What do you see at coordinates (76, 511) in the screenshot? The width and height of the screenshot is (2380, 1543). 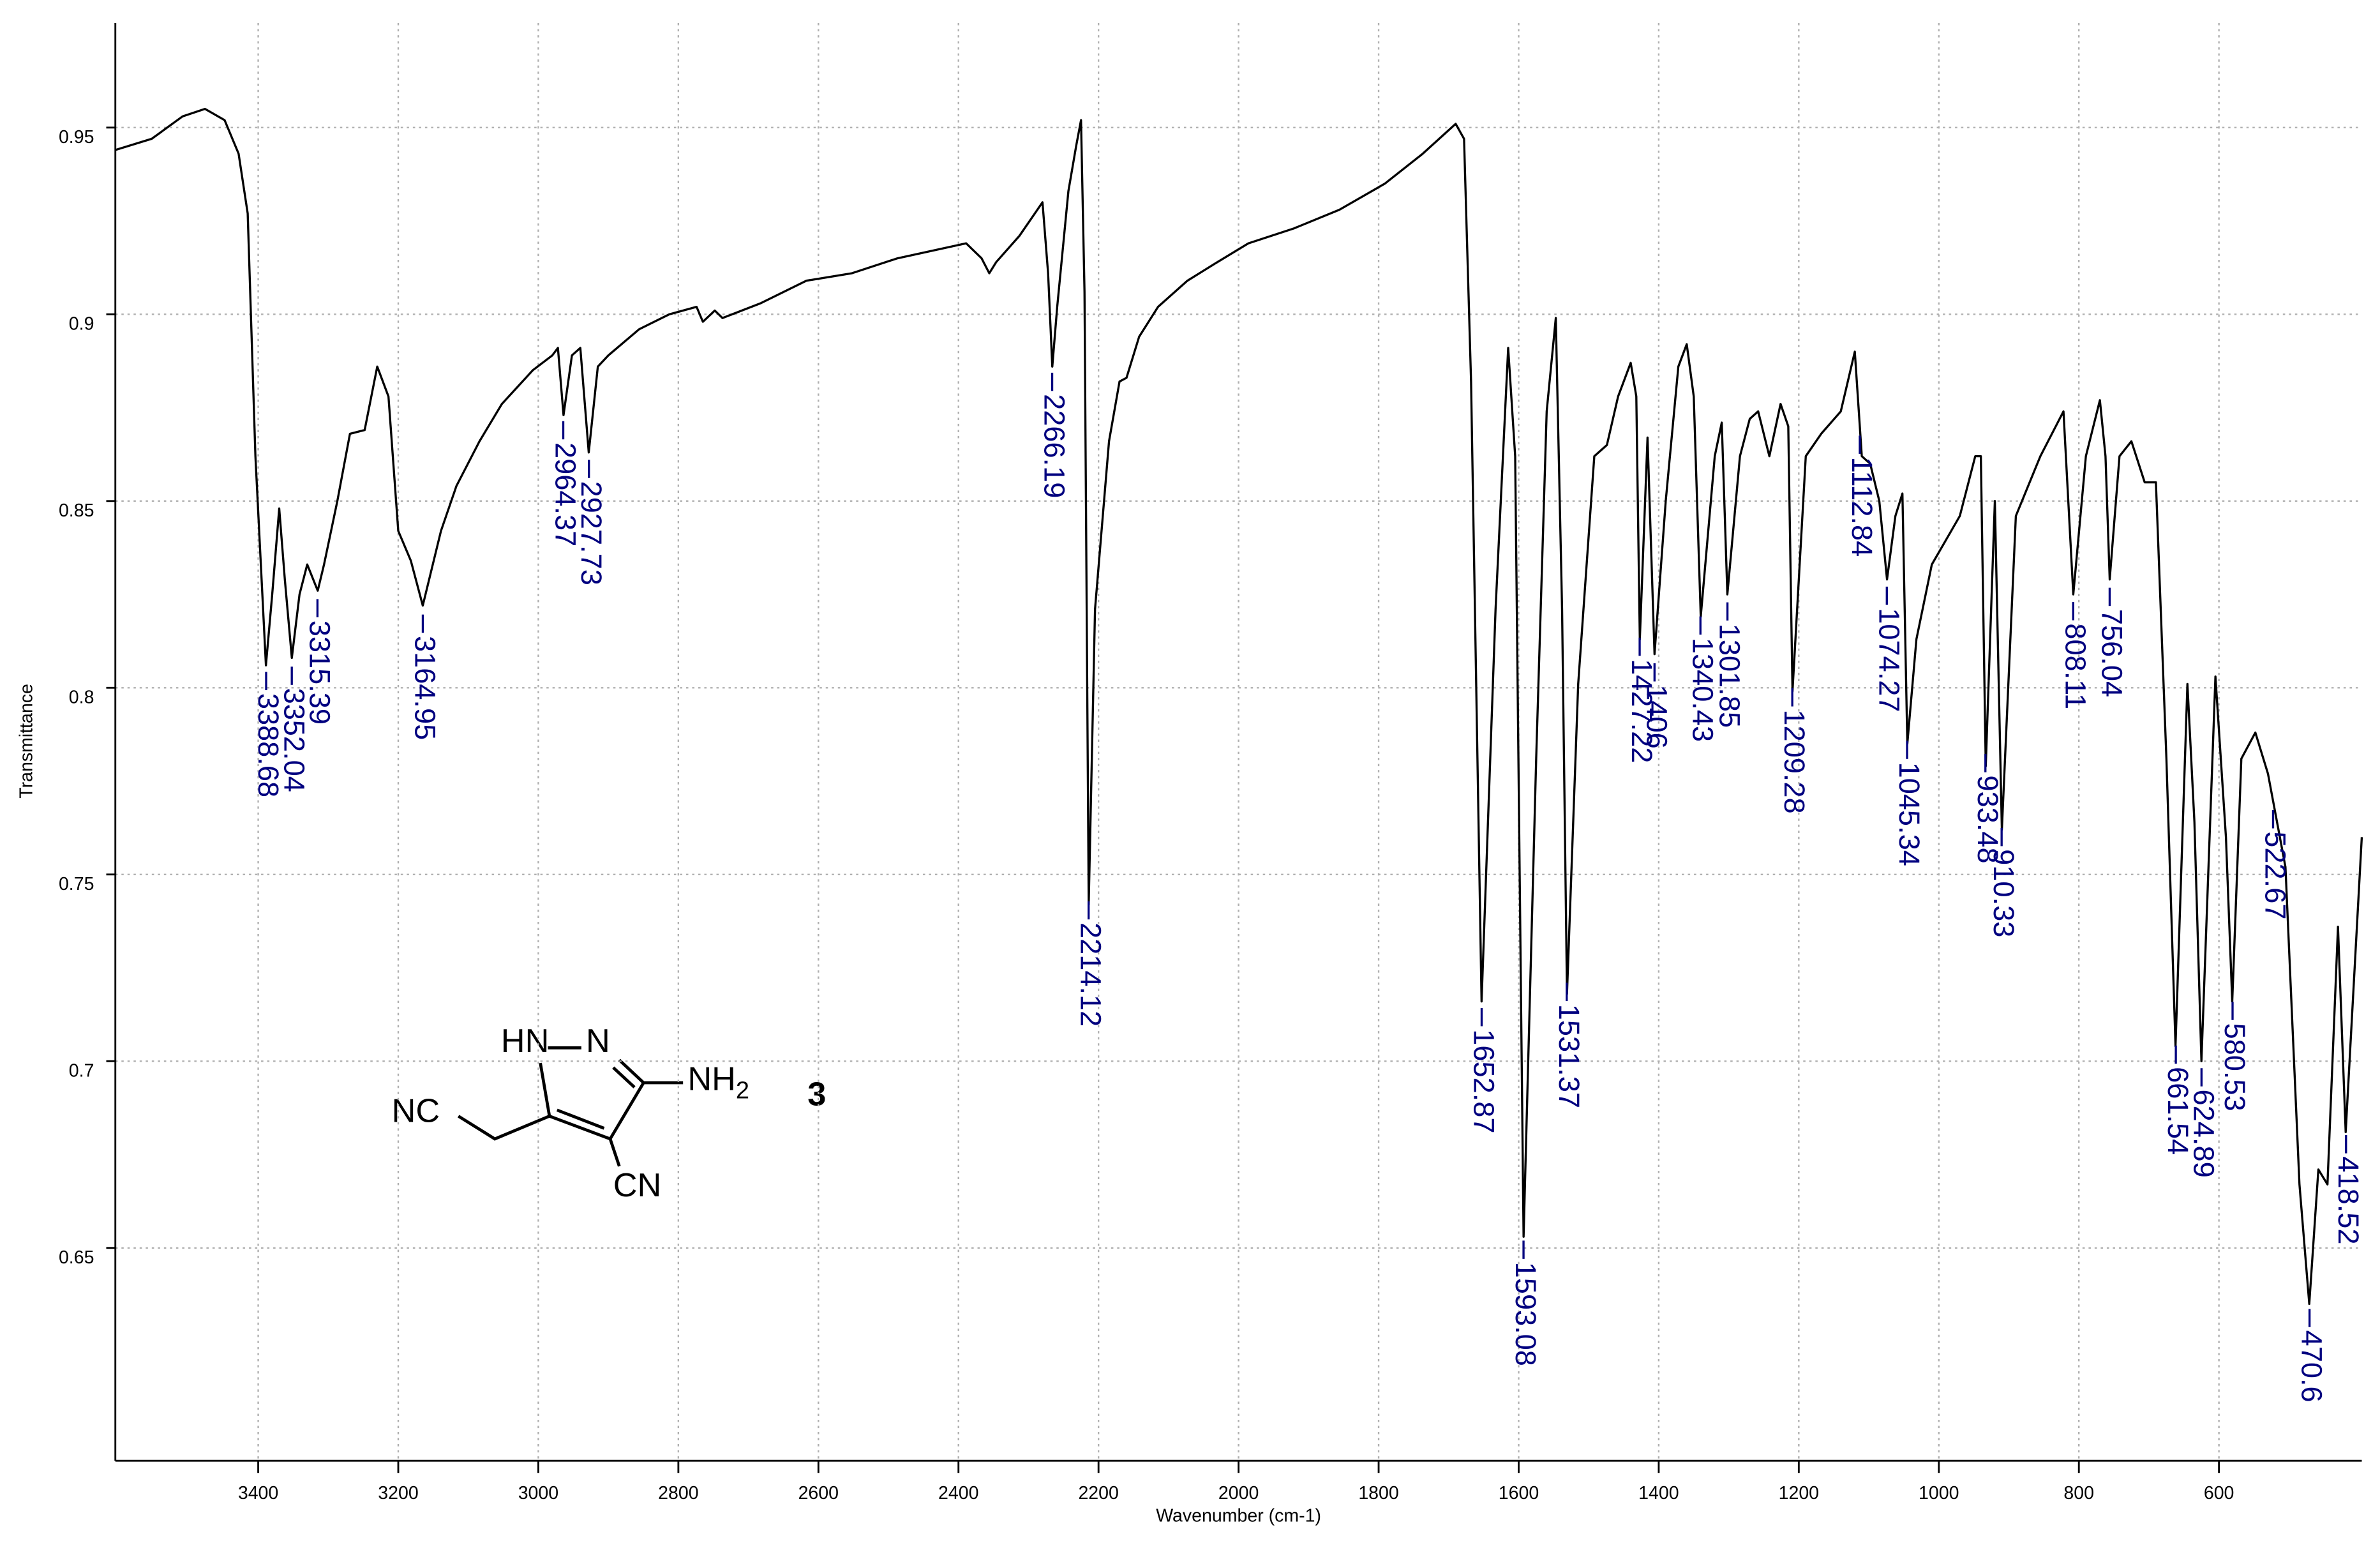 I see `y-tick-label: 0.85` at bounding box center [76, 511].